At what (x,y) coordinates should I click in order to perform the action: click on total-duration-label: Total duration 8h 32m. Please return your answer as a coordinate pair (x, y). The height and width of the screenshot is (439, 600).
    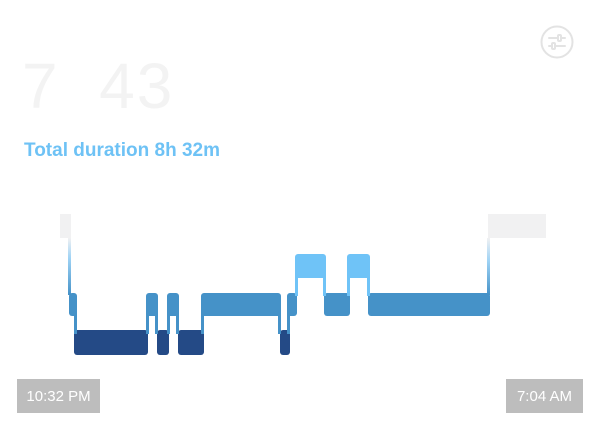
    Looking at the image, I should click on (122, 150).